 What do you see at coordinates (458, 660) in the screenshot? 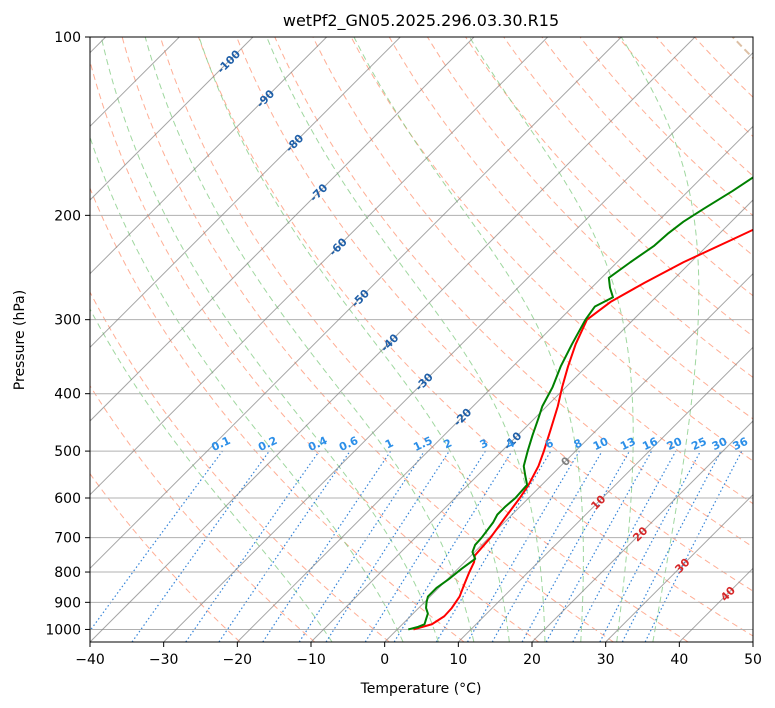
I see `x-tick-label: 10` at bounding box center [458, 660].